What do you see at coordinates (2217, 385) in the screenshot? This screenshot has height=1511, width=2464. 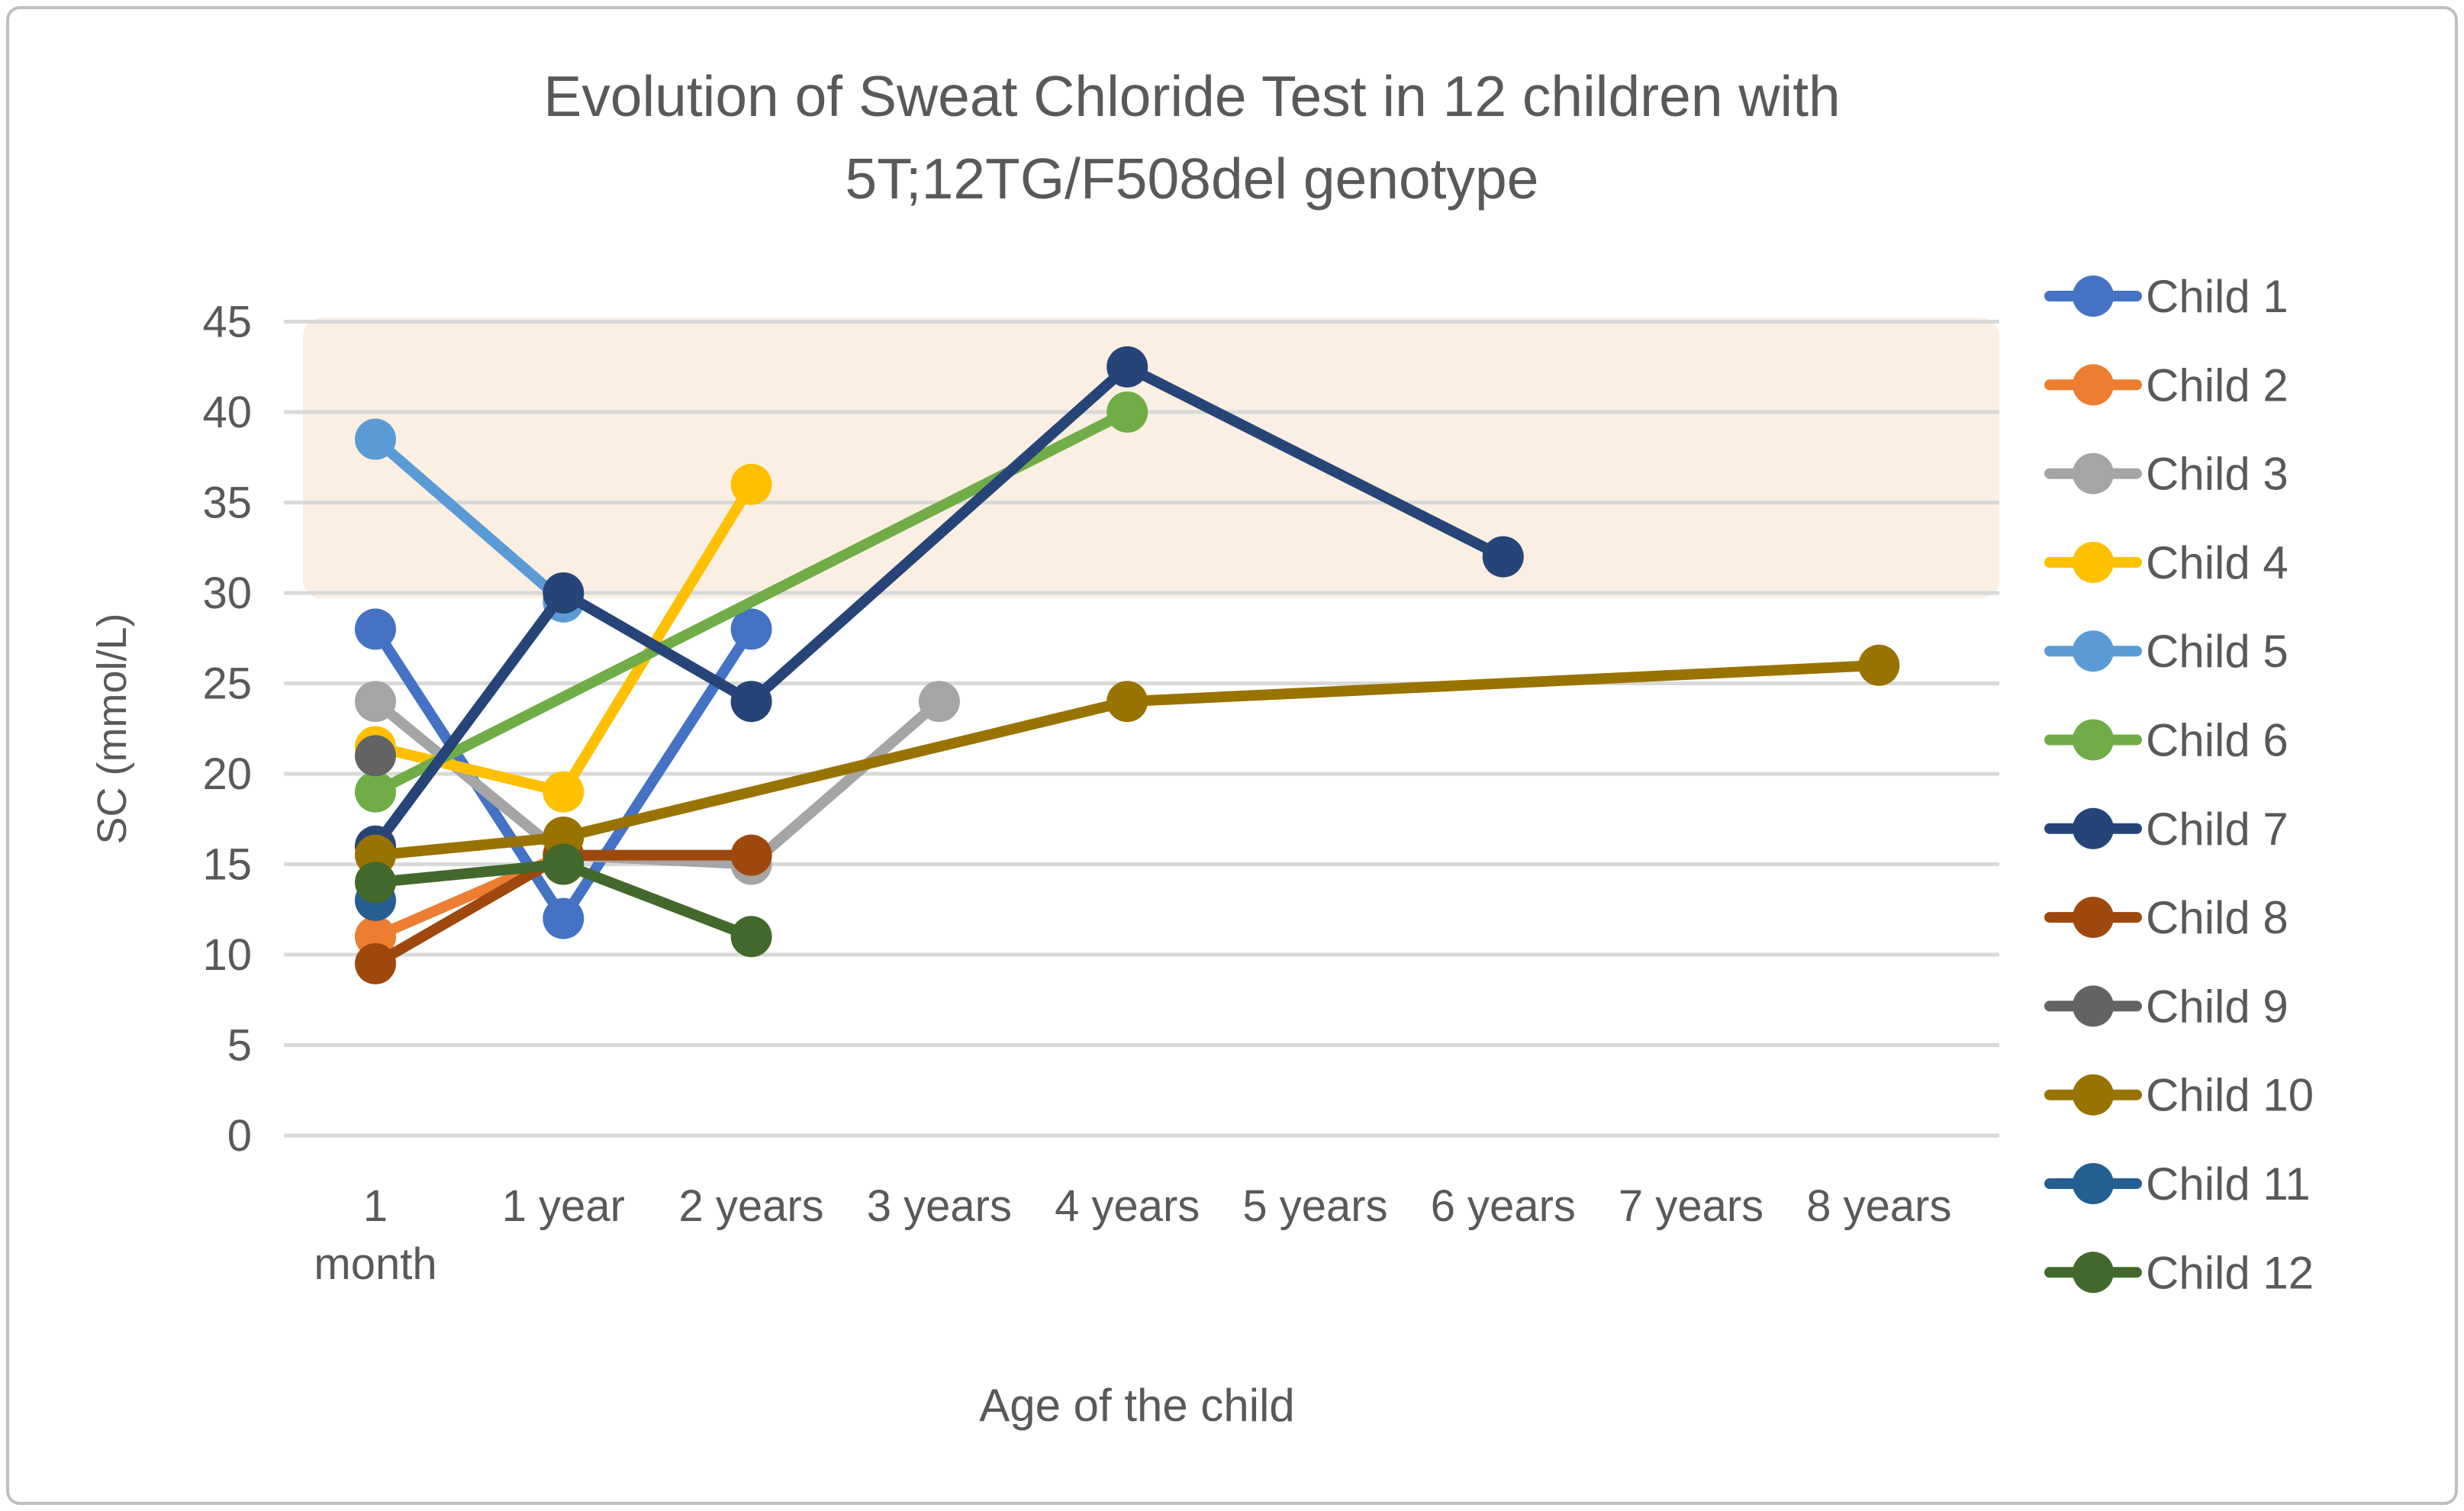 I see `legend-label: Child 2` at bounding box center [2217, 385].